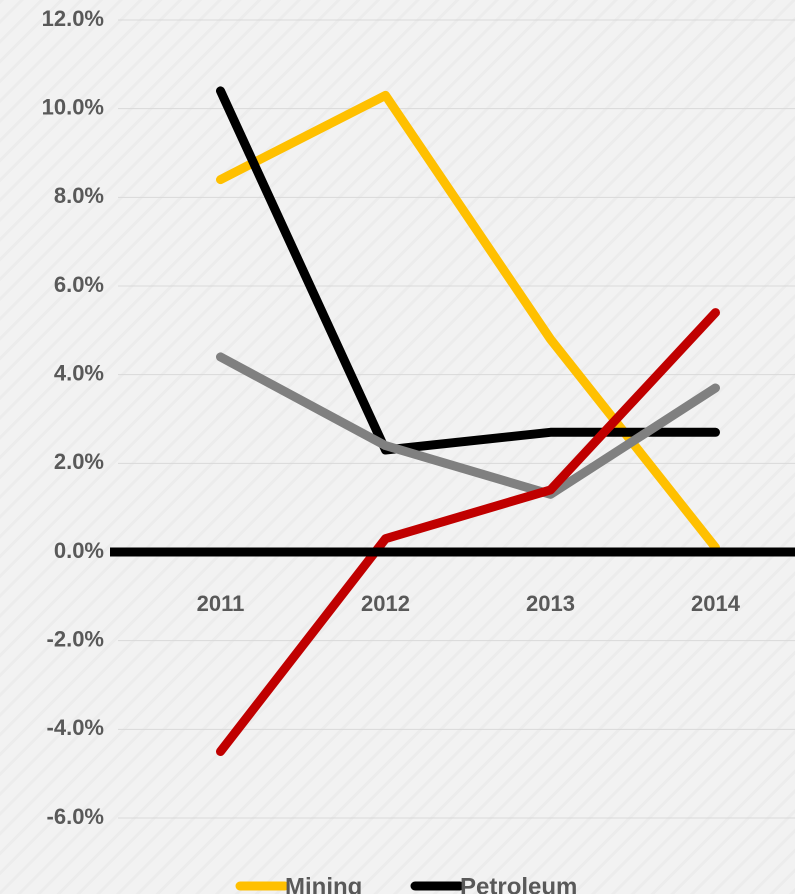 Image resolution: width=795 pixels, height=894 pixels. I want to click on x-tick-label: 2011, so click(221, 603).